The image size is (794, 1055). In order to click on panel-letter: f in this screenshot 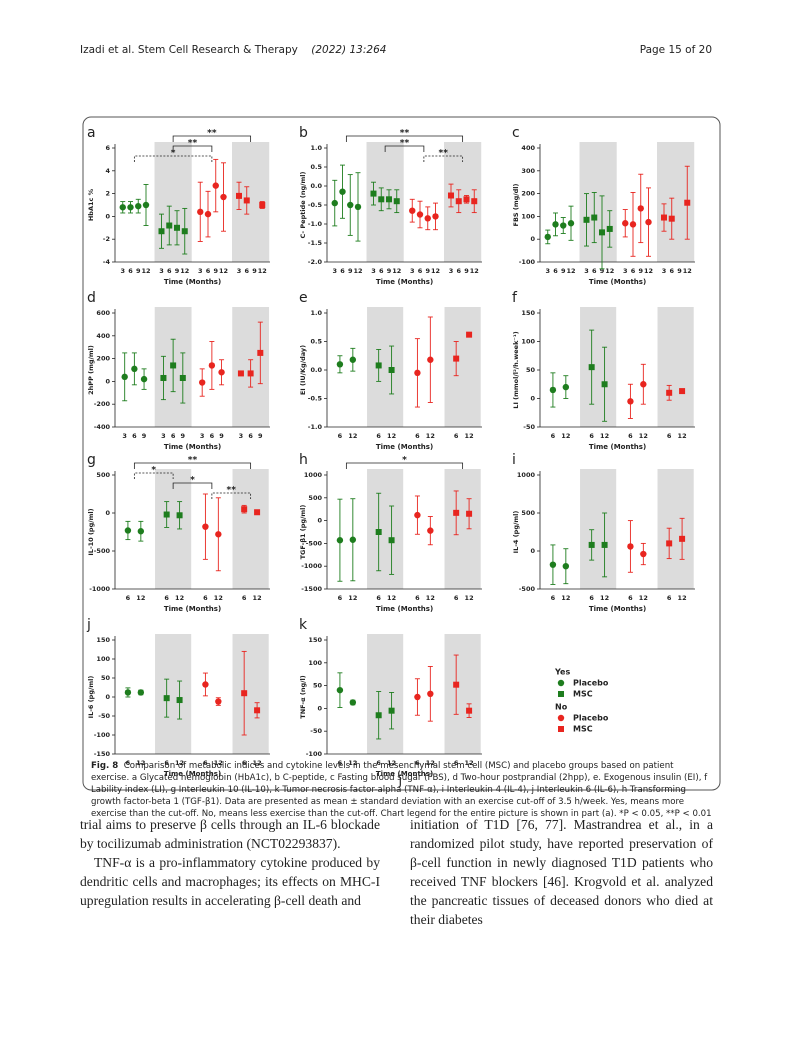, I will do `click(515, 298)`.